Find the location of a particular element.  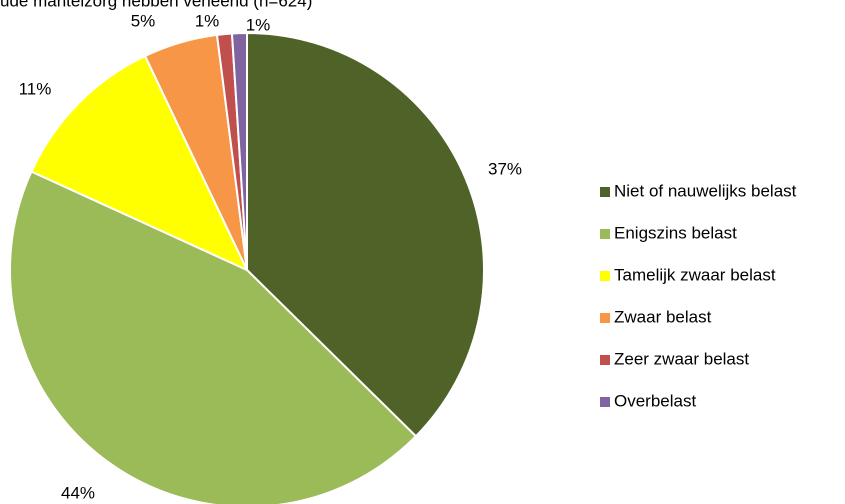

legend-label: Tamelijk zwaar belast is located at coordinates (695, 274).